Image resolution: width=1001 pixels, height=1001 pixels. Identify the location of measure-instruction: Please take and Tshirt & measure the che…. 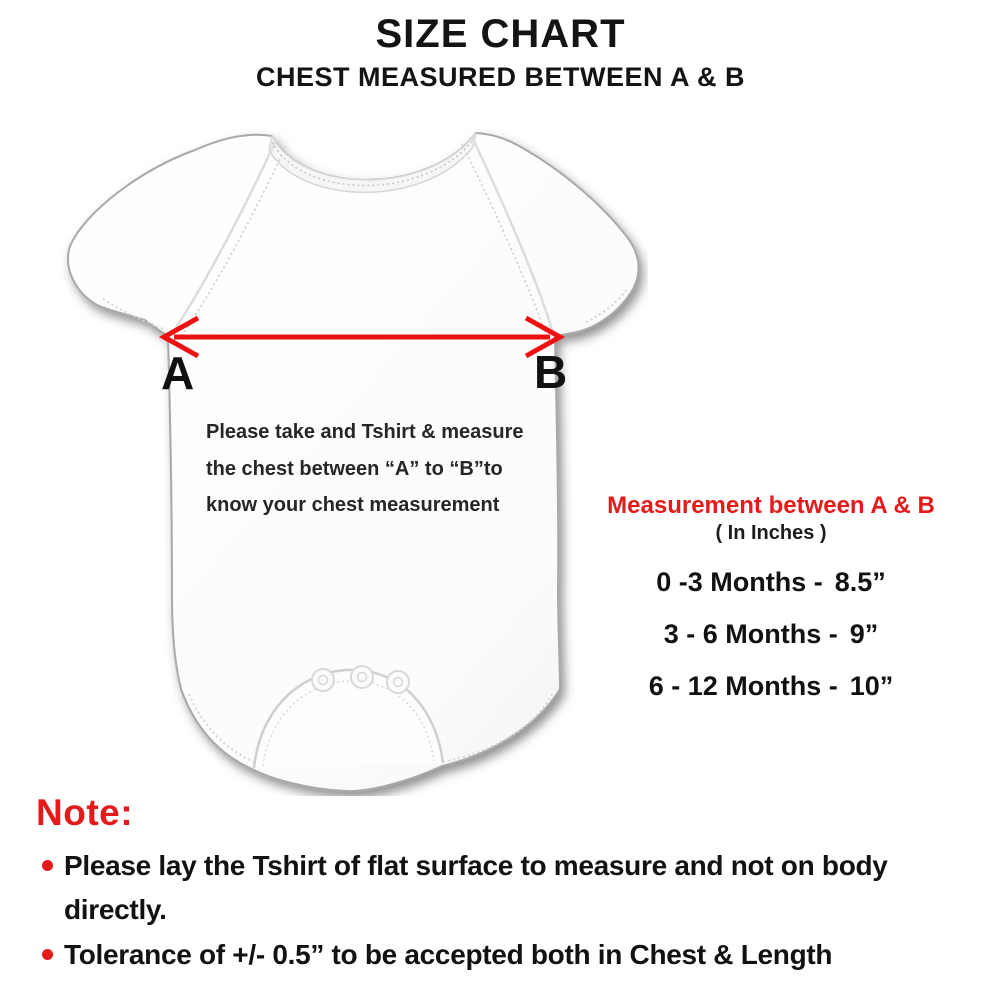
(378, 469).